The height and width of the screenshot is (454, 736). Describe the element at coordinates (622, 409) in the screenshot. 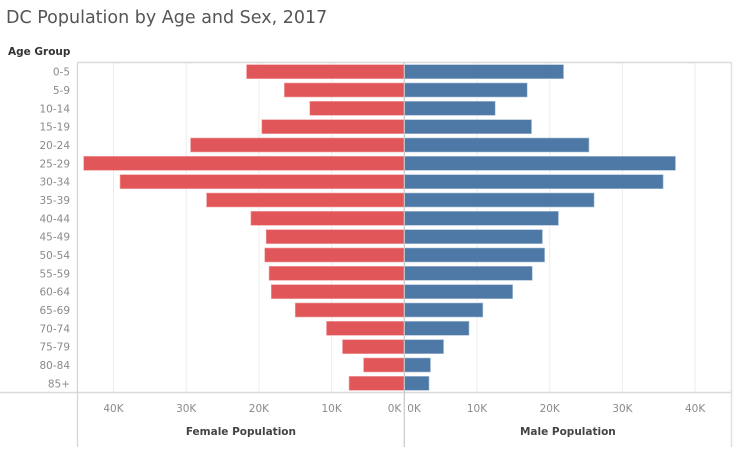

I see `tick-label-male-30K: 30K` at that location.